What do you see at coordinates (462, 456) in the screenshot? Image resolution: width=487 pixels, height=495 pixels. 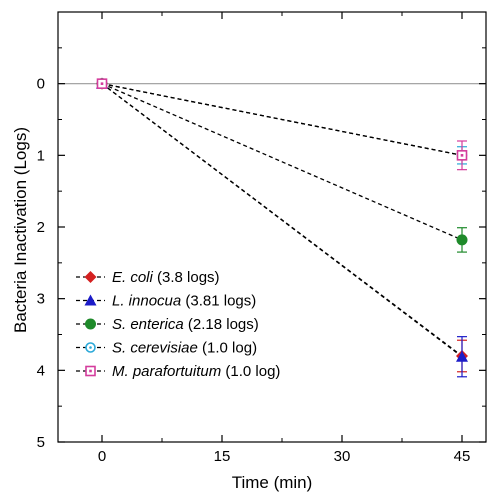 I see `x-tick-label: 45` at bounding box center [462, 456].